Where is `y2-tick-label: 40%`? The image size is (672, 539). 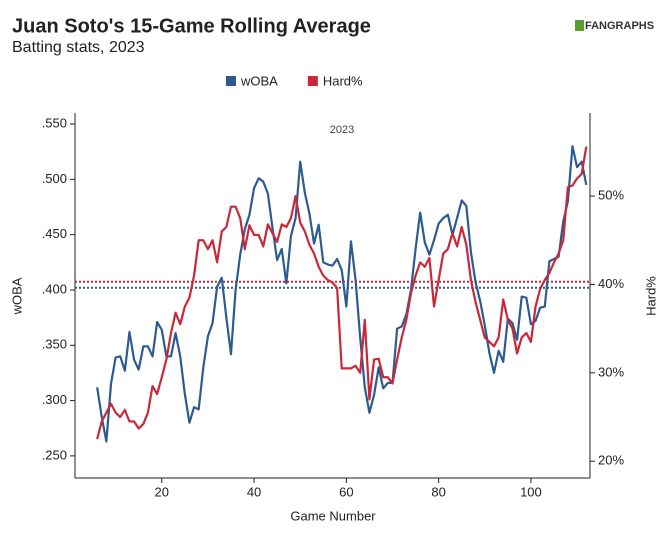 y2-tick-label: 40% is located at coordinates (611, 283).